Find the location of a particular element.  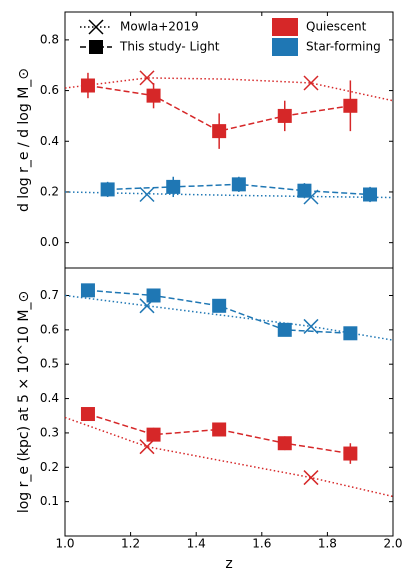

y-tick-label: 0.7 is located at coordinates (49, 295).